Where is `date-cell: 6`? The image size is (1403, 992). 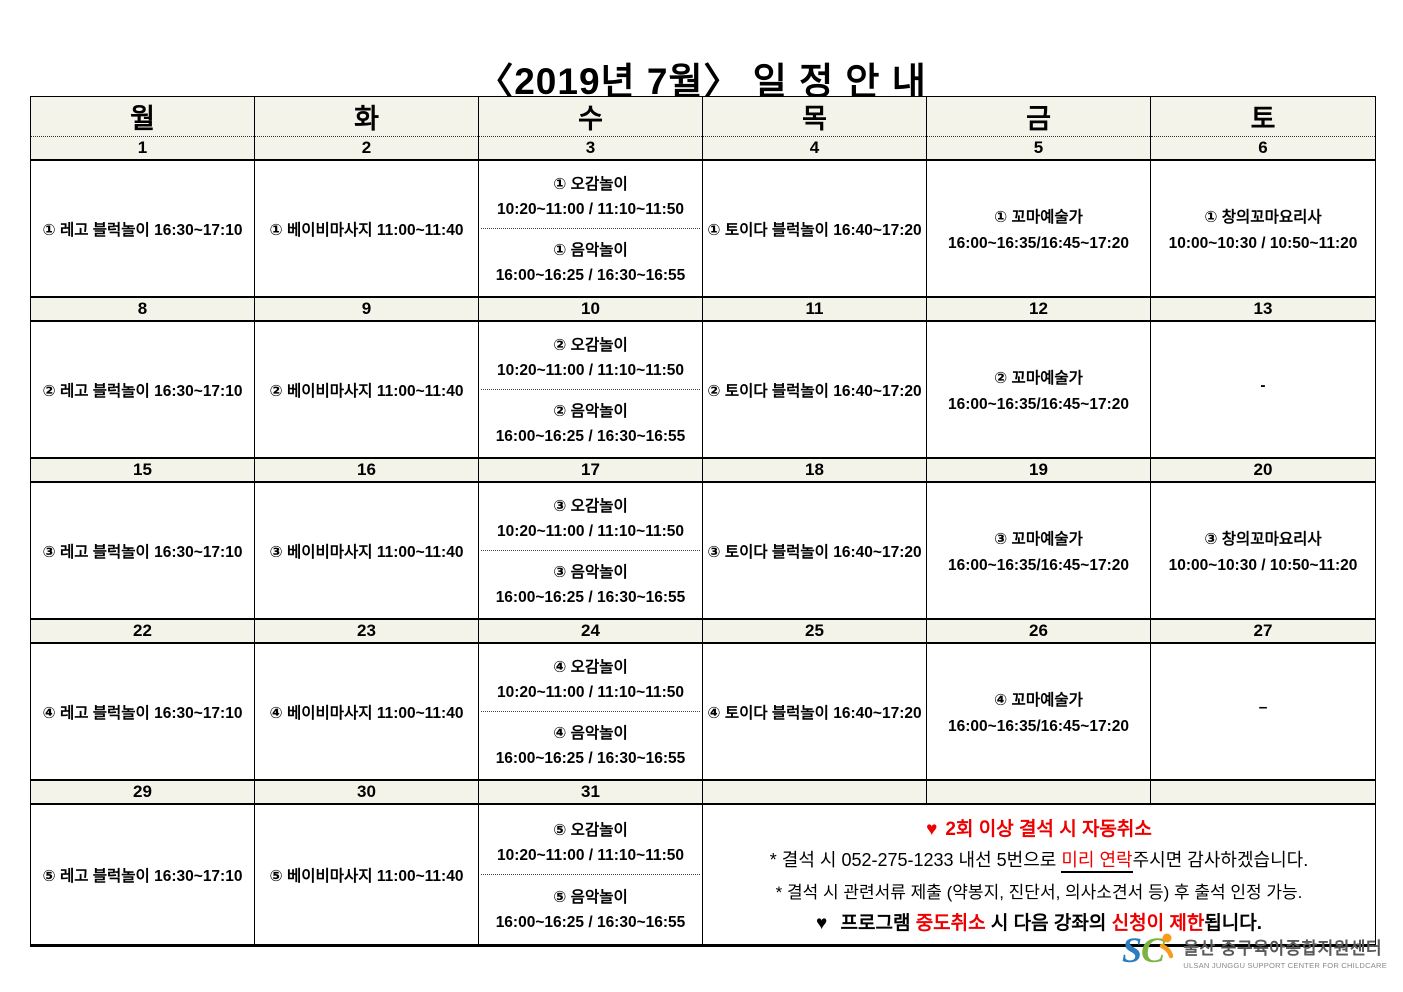 date-cell: 6 is located at coordinates (1263, 148).